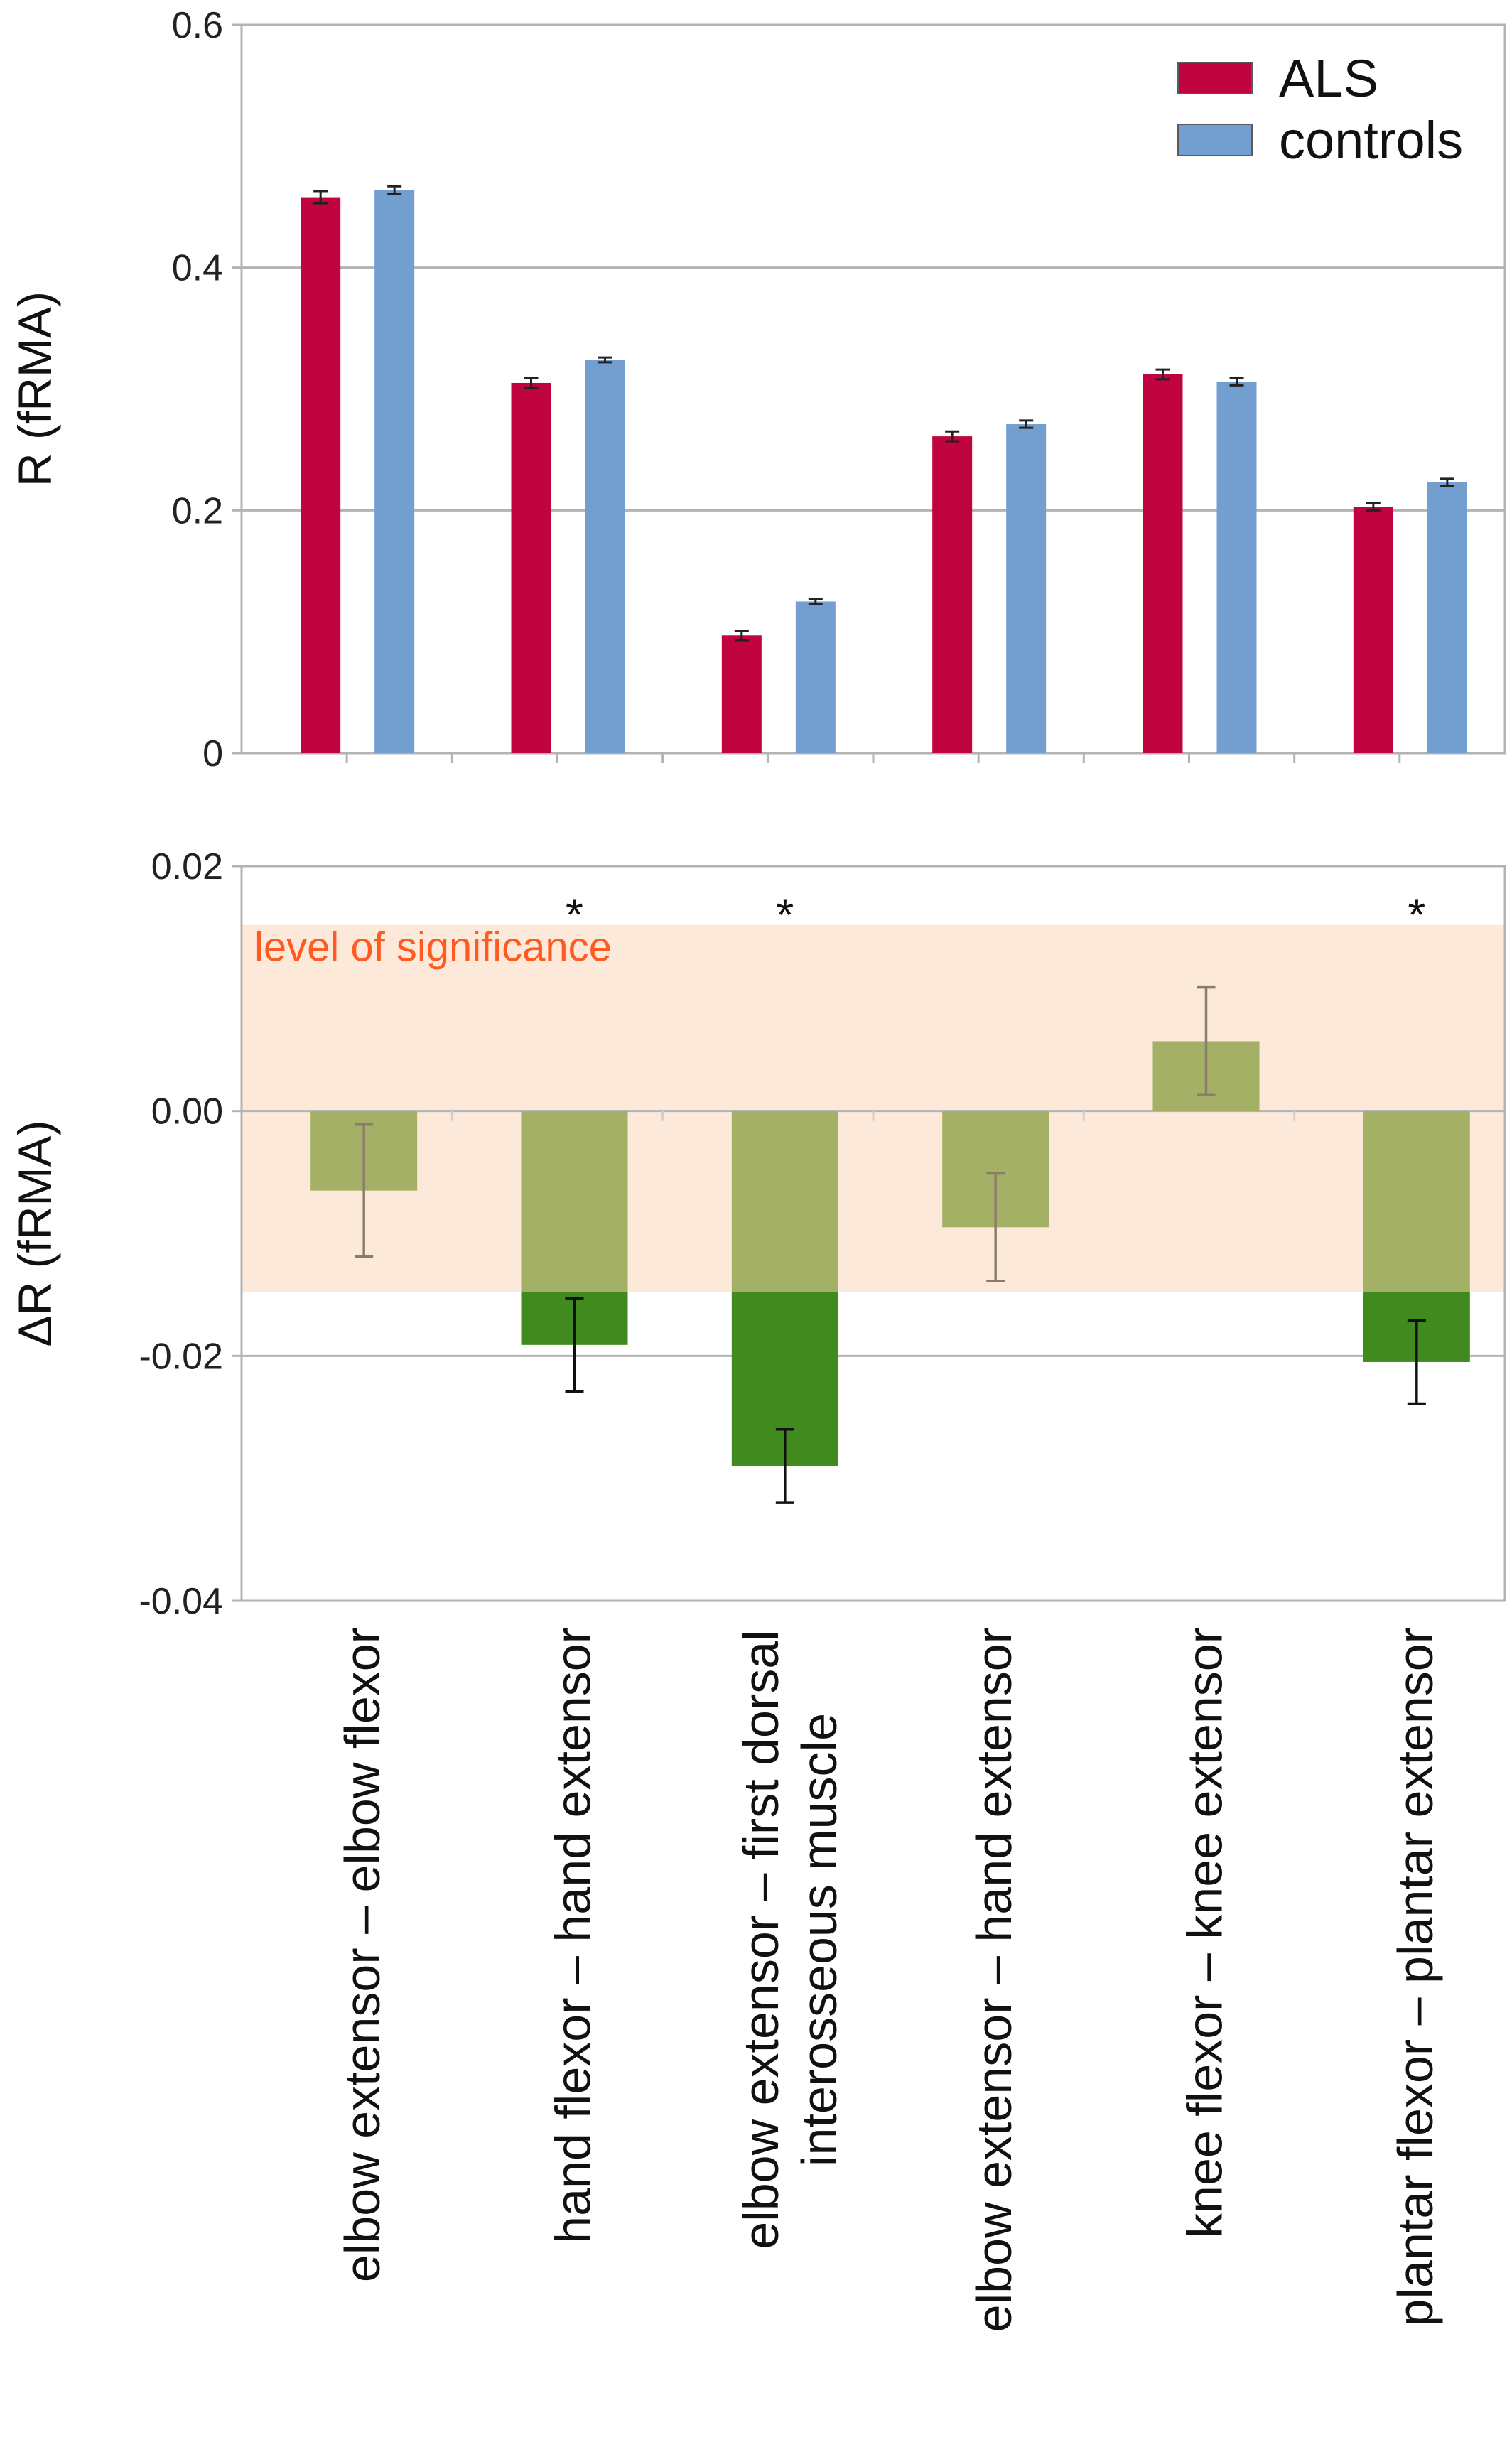 The width and height of the screenshot is (1512, 2447). What do you see at coordinates (187, 866) in the screenshot?
I see `bottom-ytick-label: 0.02` at bounding box center [187, 866].